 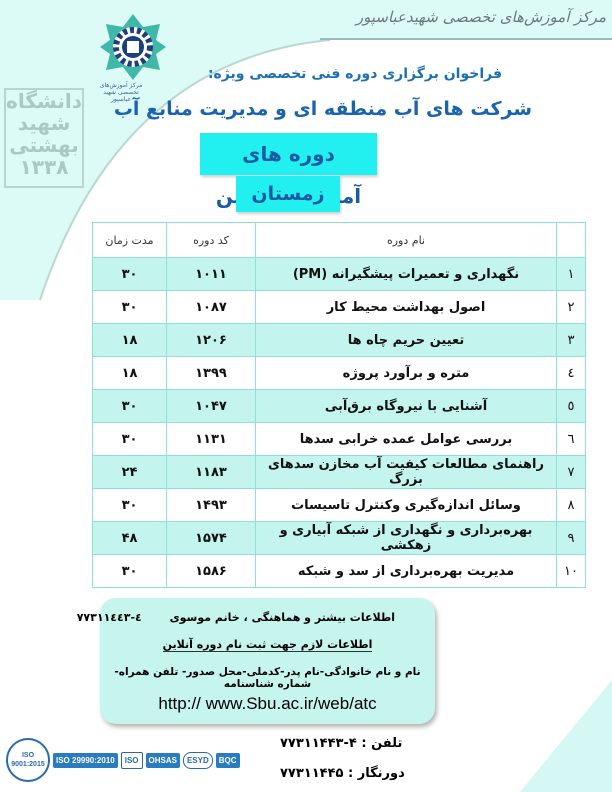 I want to click on cert-logo: ISO, so click(x=131, y=760).